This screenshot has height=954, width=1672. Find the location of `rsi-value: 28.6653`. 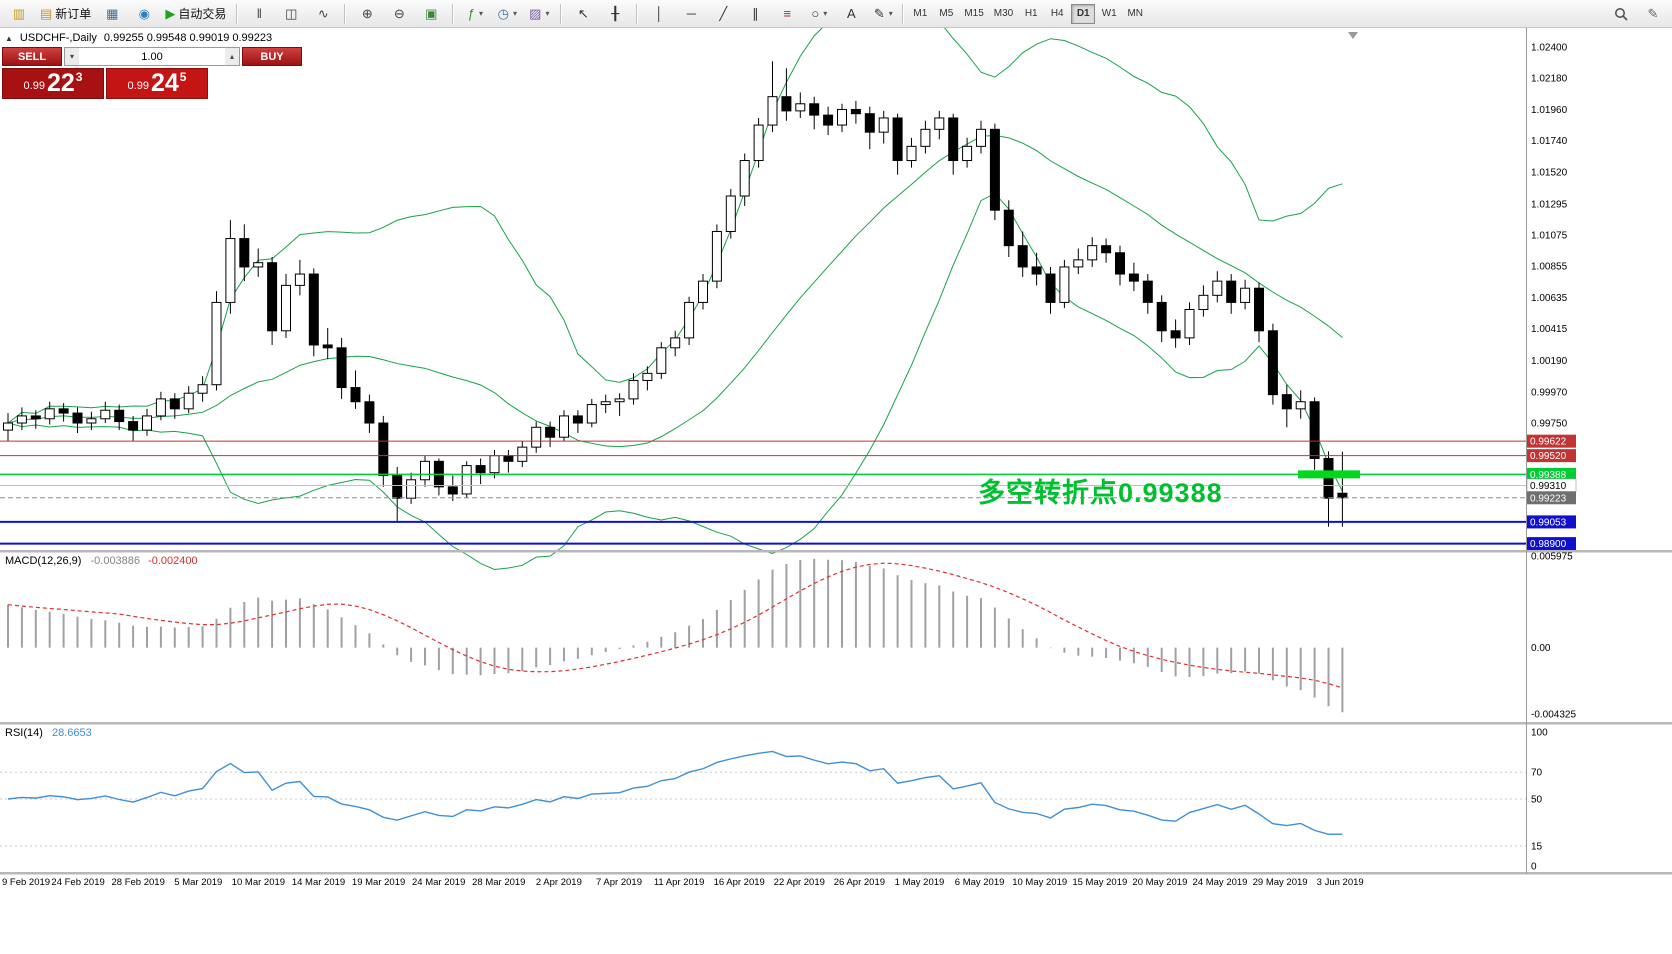

rsi-value: 28.6653 is located at coordinates (71, 733).